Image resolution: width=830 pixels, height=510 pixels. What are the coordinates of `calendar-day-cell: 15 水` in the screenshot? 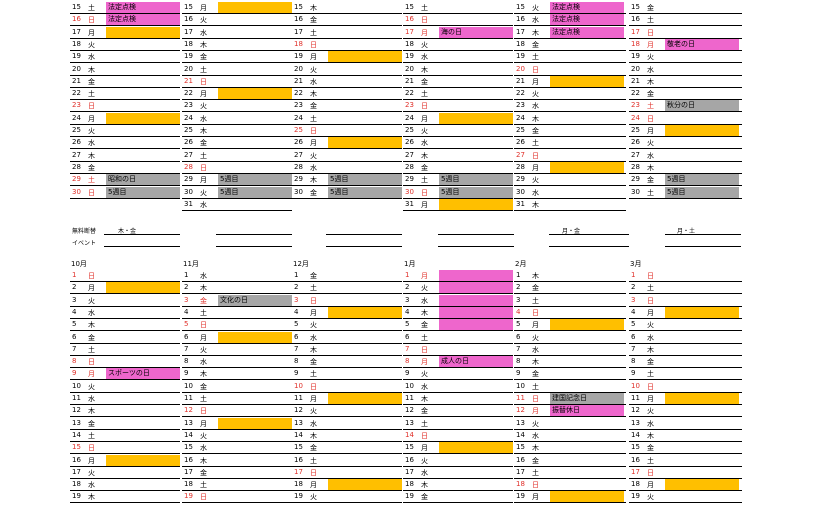 It's located at (237, 448).